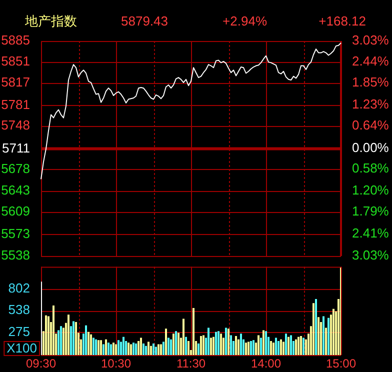 The image size is (392, 372). Describe the element at coordinates (16, 148) in the screenshot. I see `y-tick-label: 5711` at that location.